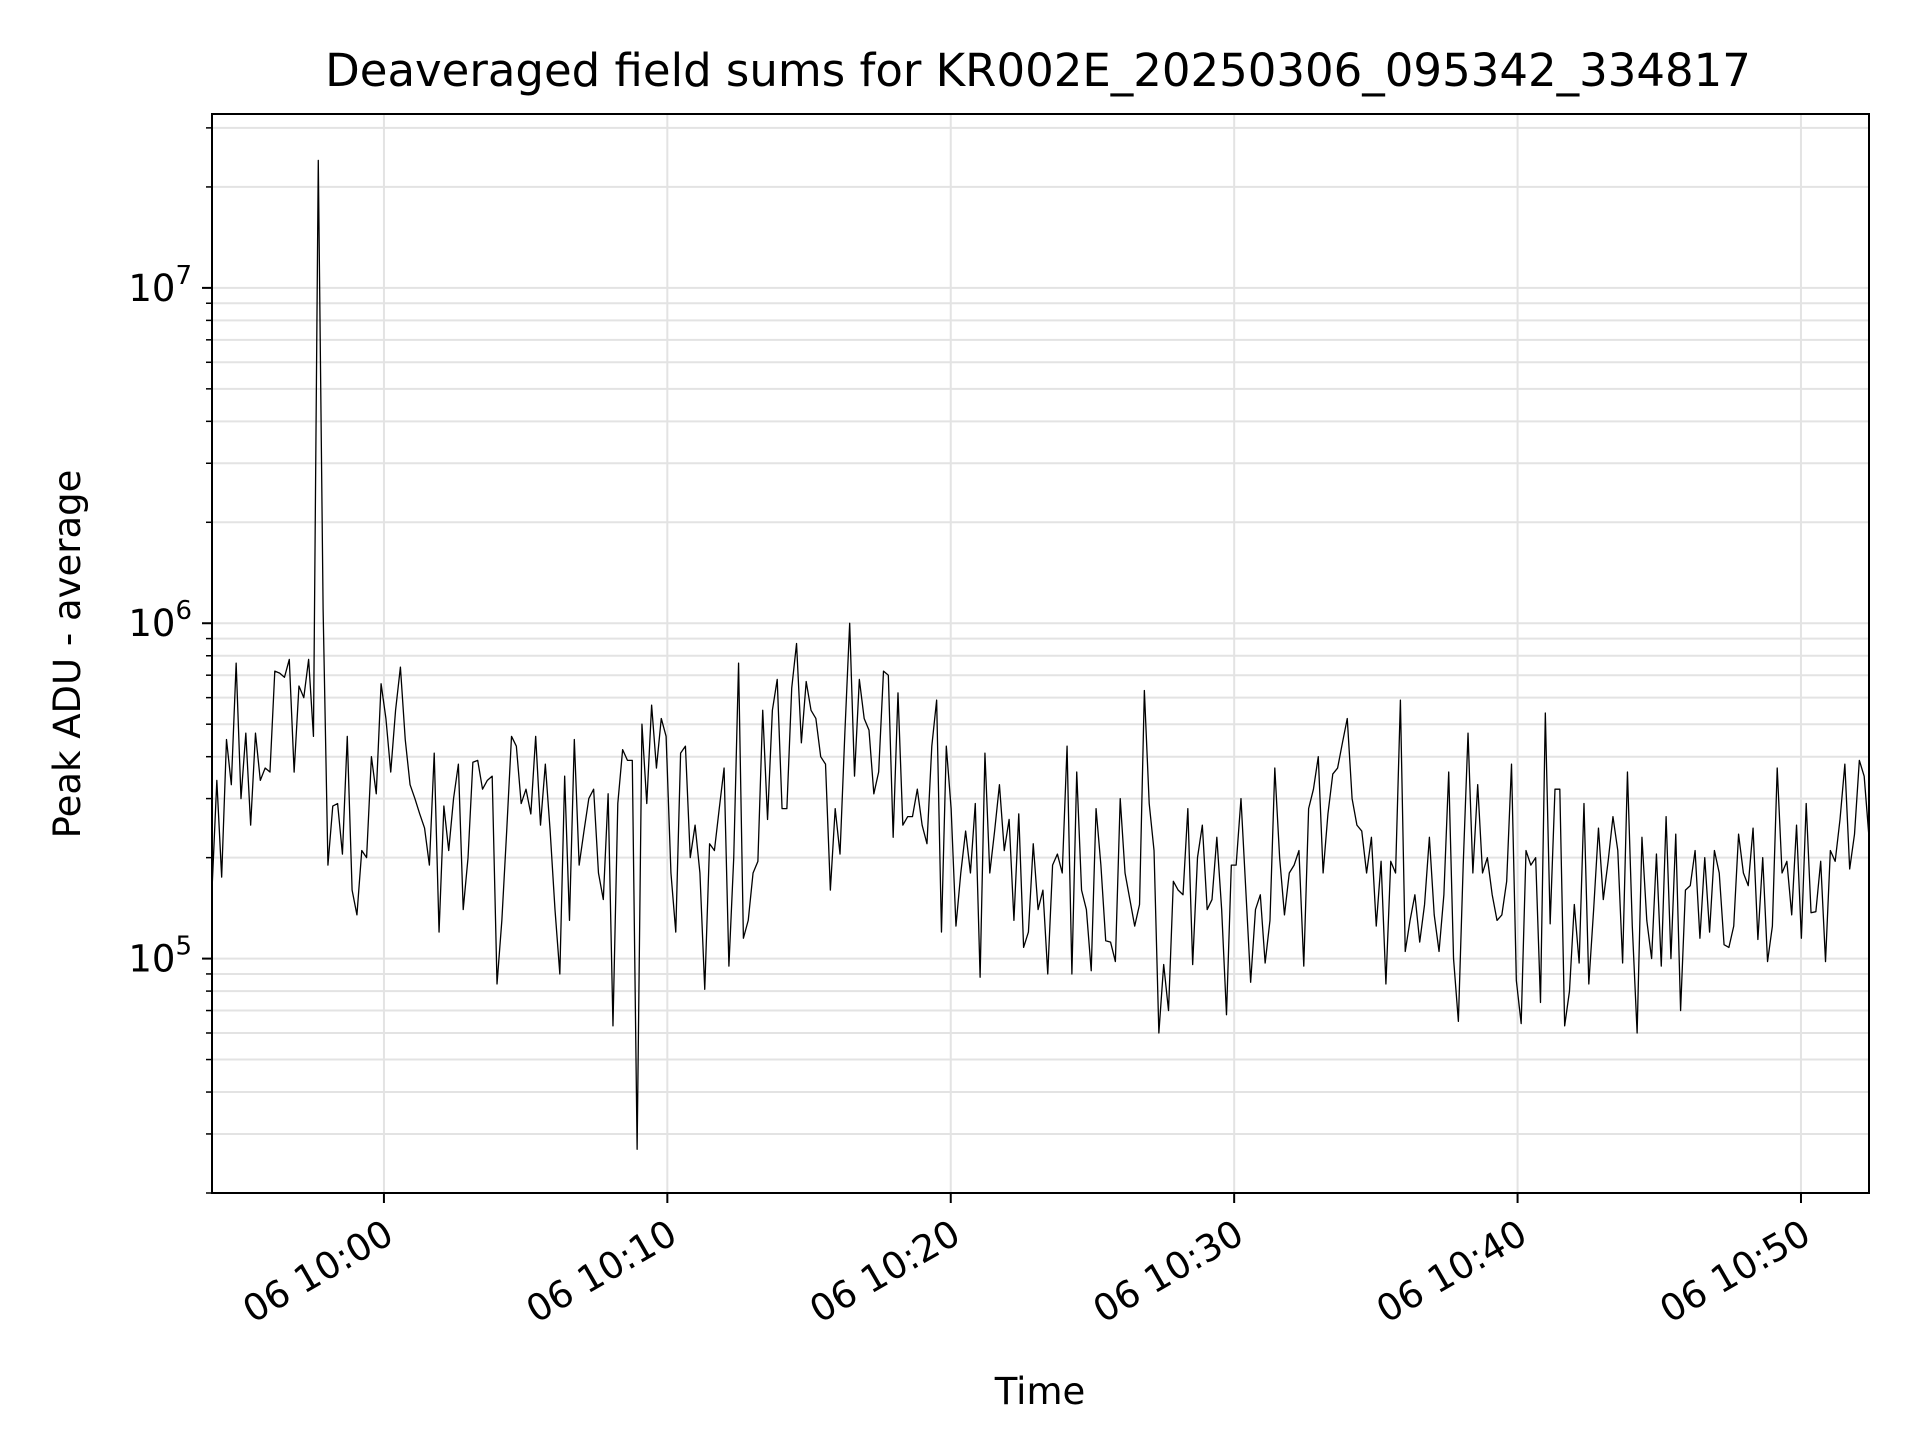 The image size is (1920, 1440). I want to click on x-axis-label: Time, so click(1040, 1391).